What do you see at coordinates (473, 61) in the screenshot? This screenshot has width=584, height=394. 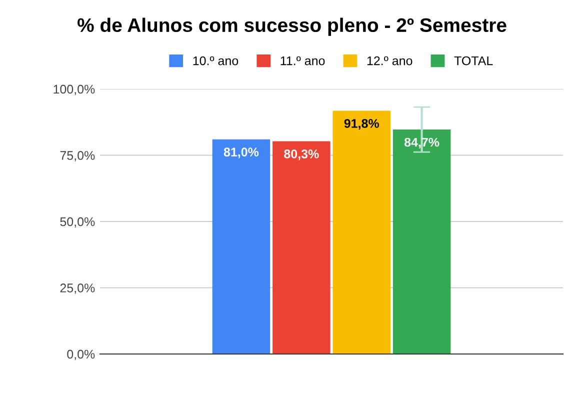 I see `legend-label: TOTAL` at bounding box center [473, 61].